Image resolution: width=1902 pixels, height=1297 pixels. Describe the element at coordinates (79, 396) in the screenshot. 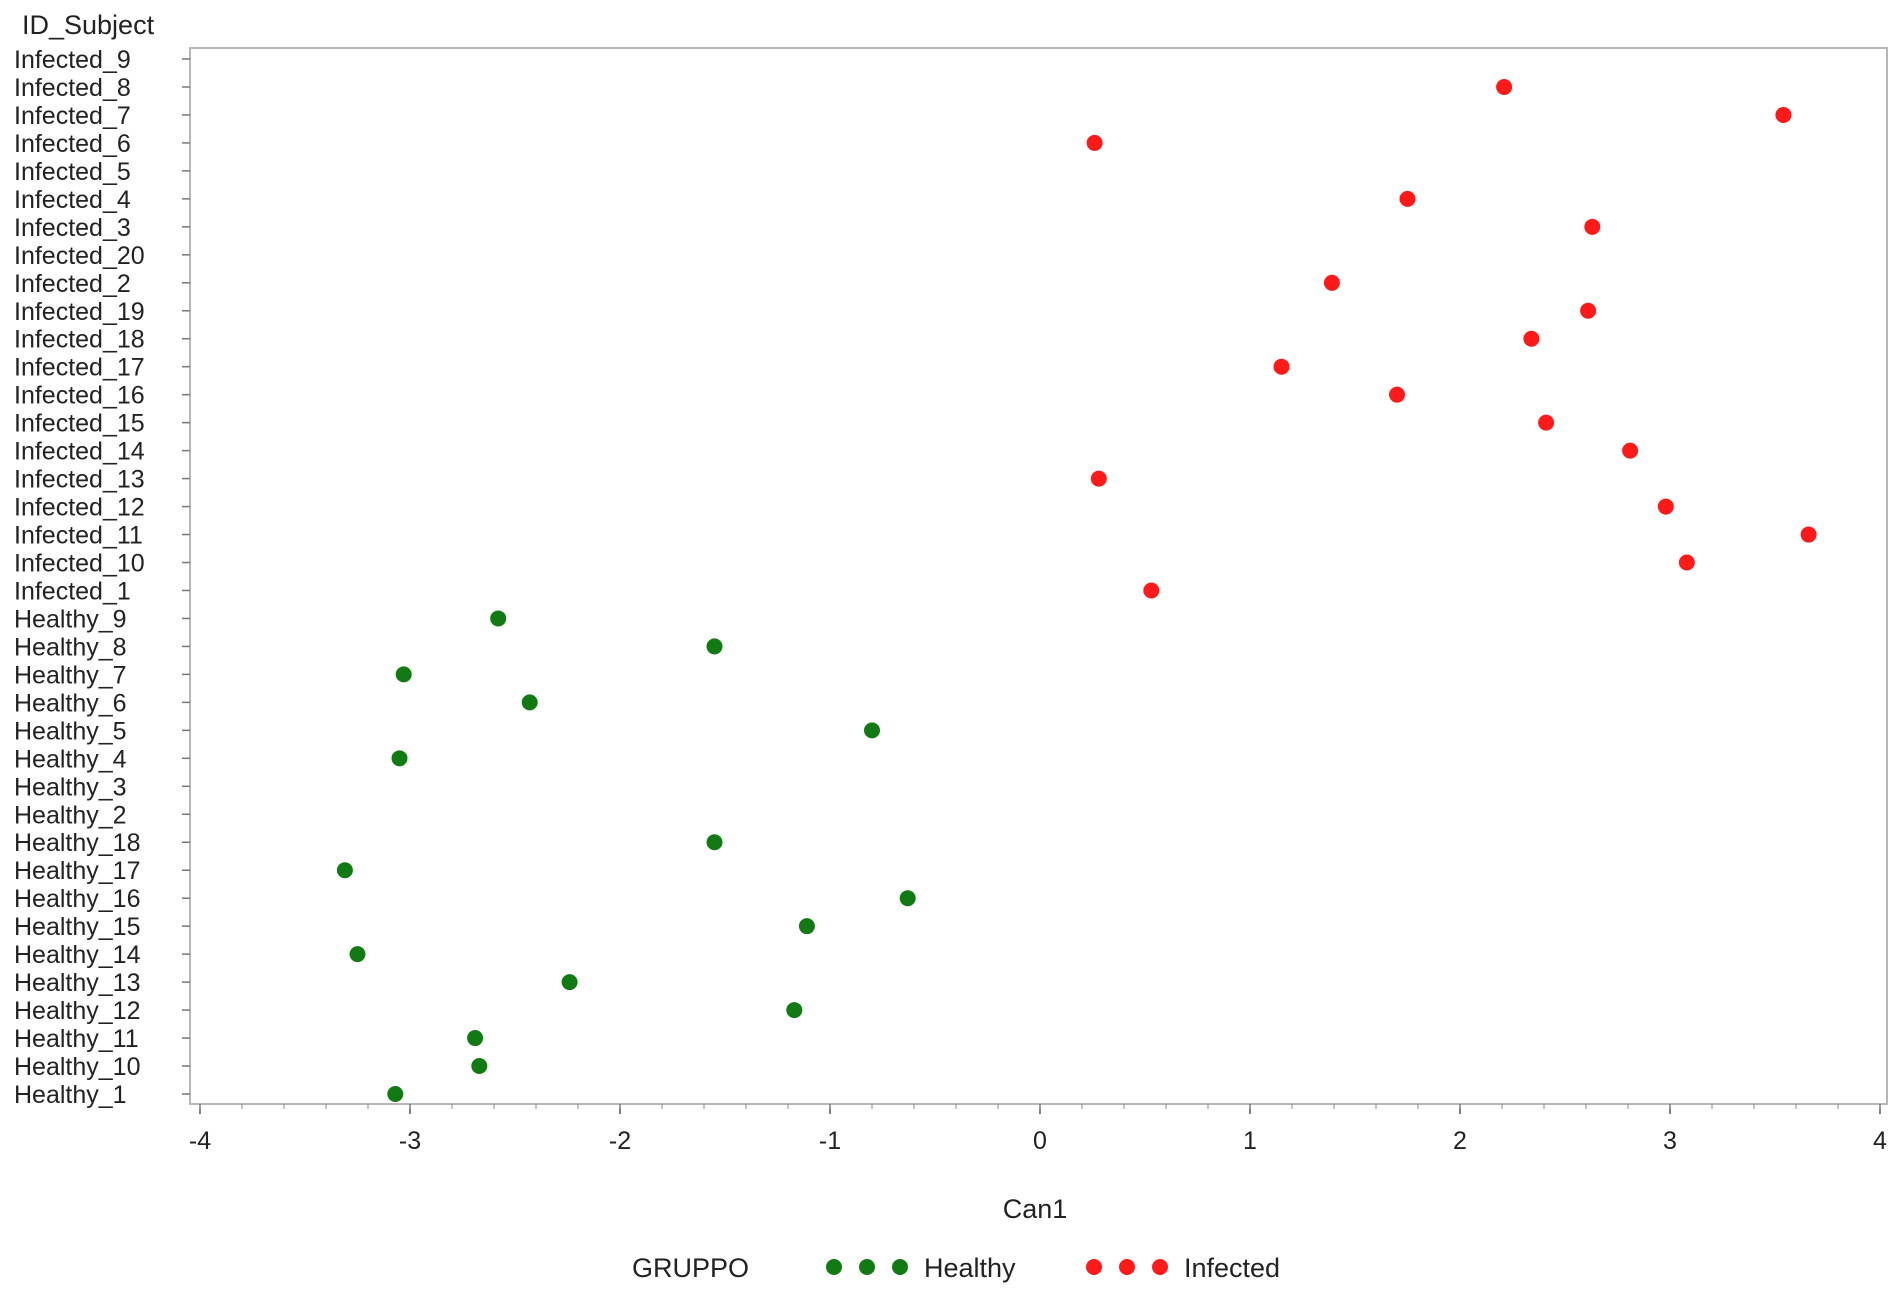

I see `y-tick-label: Infected_16` at that location.